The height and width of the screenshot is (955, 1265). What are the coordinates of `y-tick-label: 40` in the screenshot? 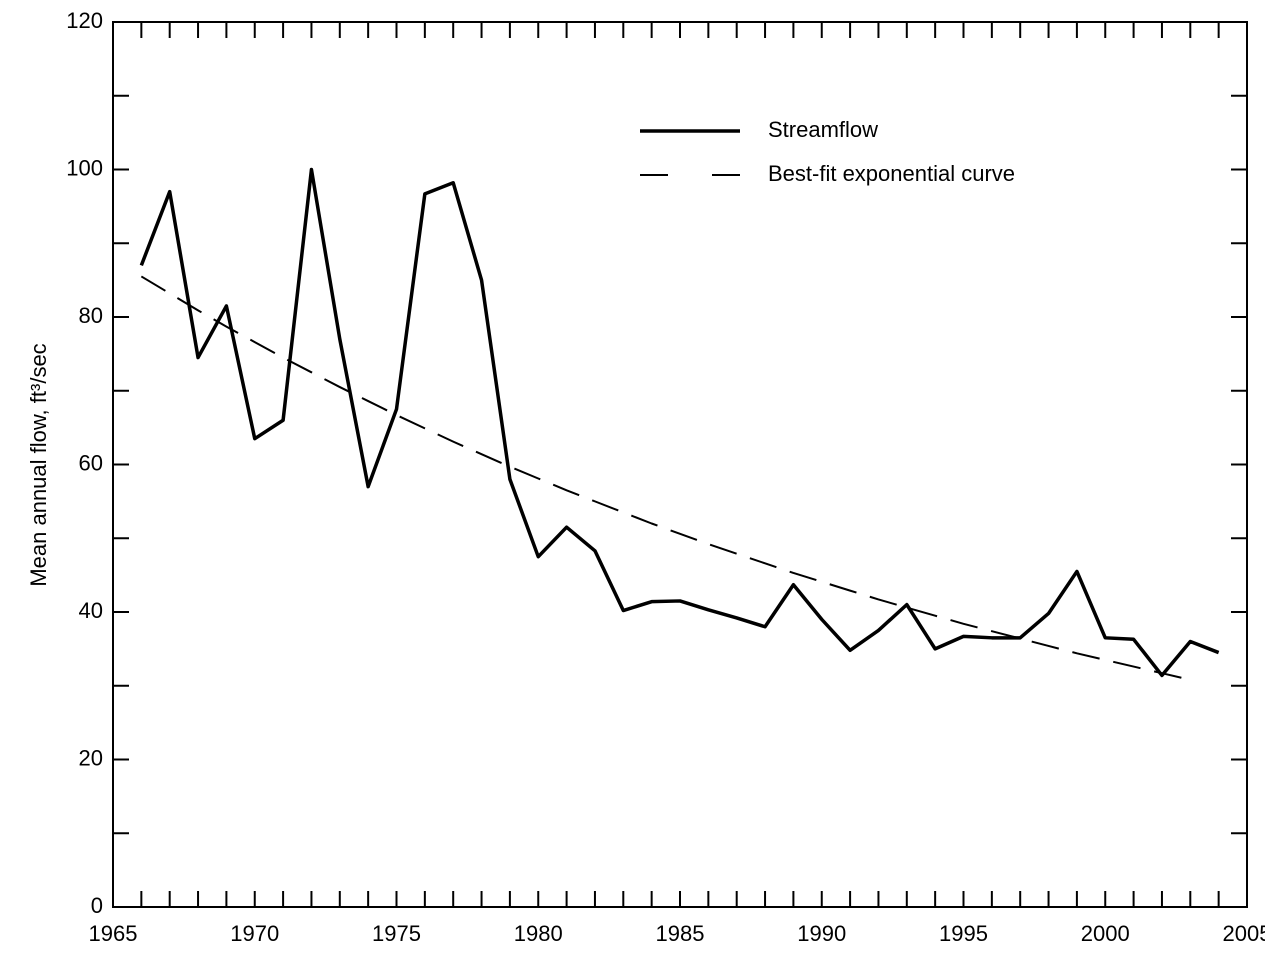 It's located at (91, 610).